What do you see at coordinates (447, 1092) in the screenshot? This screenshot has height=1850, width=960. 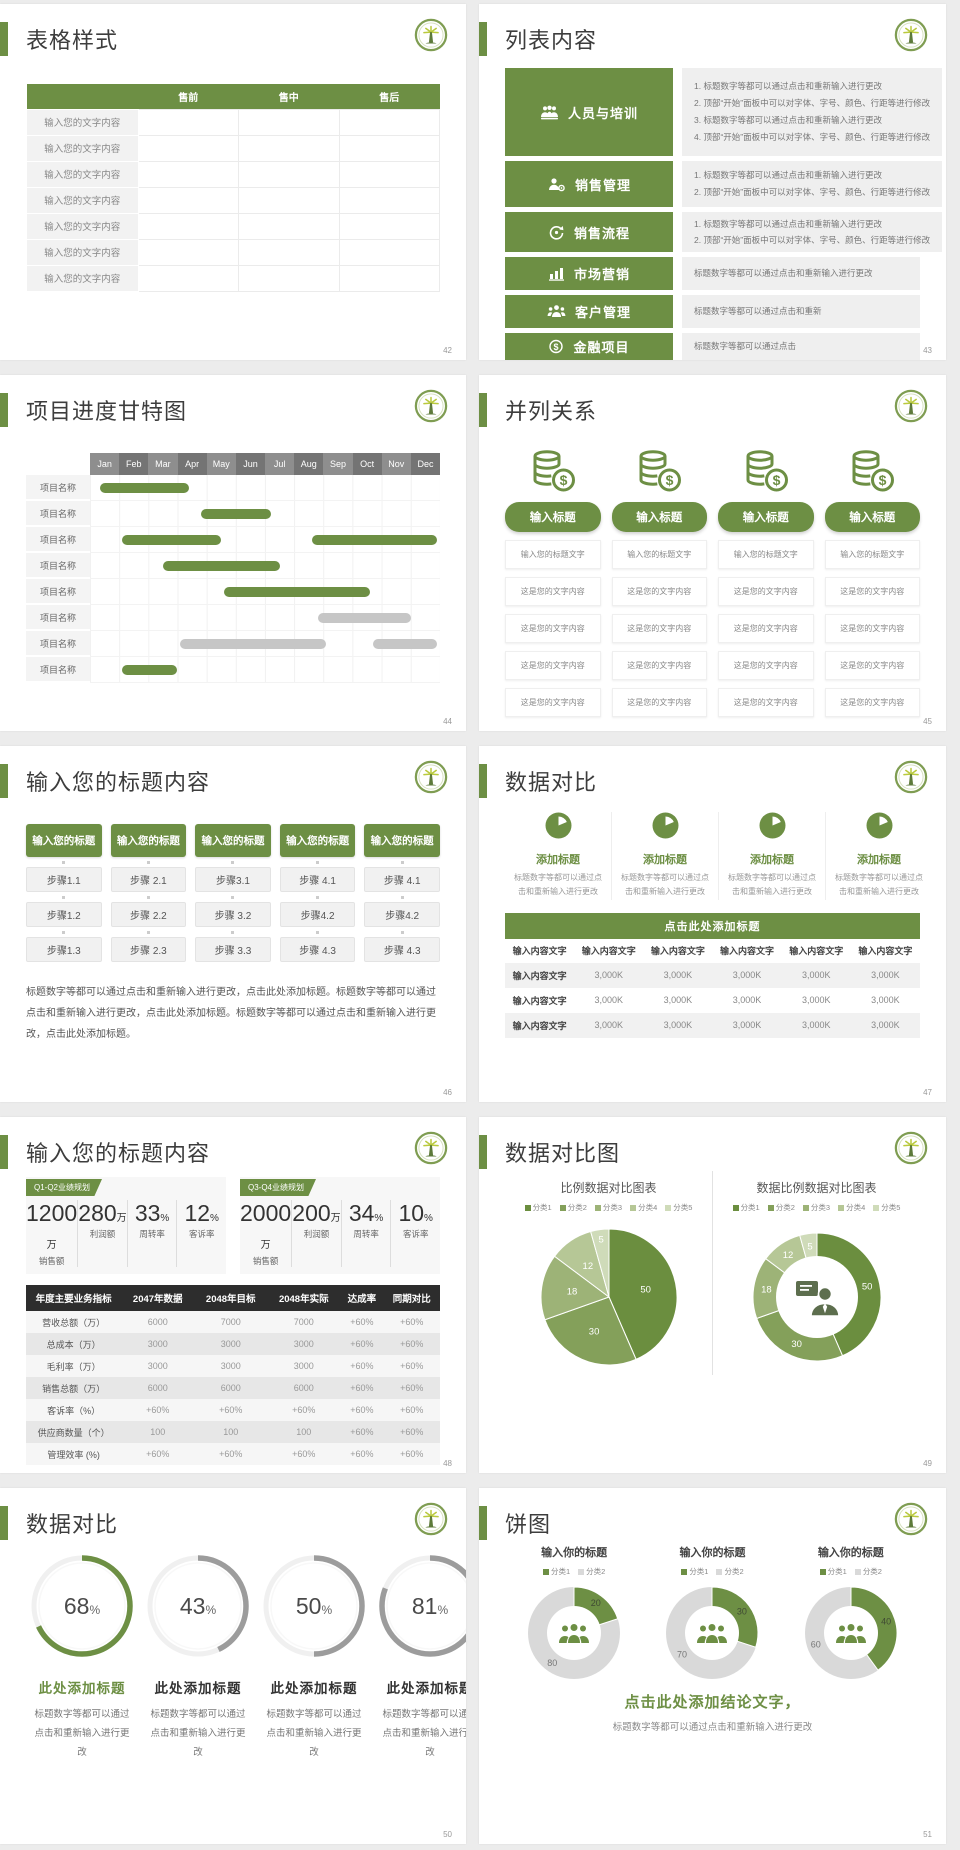 I see `page-number: 46` at bounding box center [447, 1092].